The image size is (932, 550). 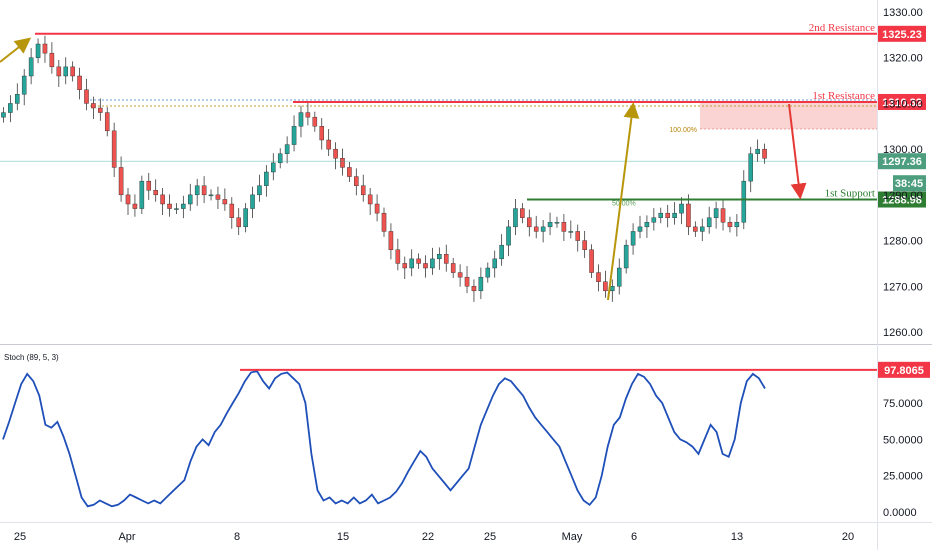 What do you see at coordinates (634, 537) in the screenshot?
I see `time-tick-label: 6` at bounding box center [634, 537].